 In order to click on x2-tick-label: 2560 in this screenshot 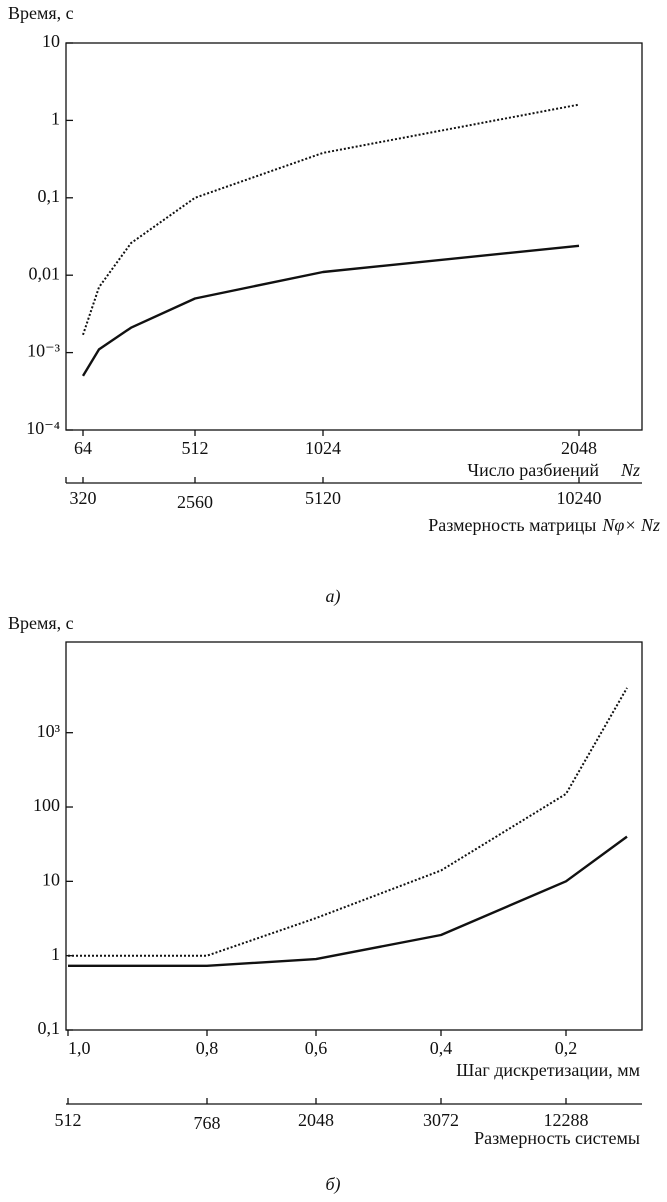, I will do `click(195, 502)`.